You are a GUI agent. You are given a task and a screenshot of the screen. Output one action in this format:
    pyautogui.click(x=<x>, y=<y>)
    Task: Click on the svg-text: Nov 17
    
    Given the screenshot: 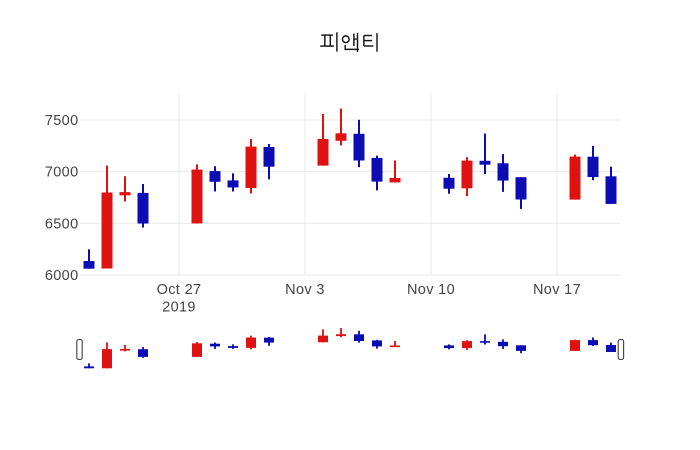 What is the action you would take?
    pyautogui.click(x=557, y=290)
    